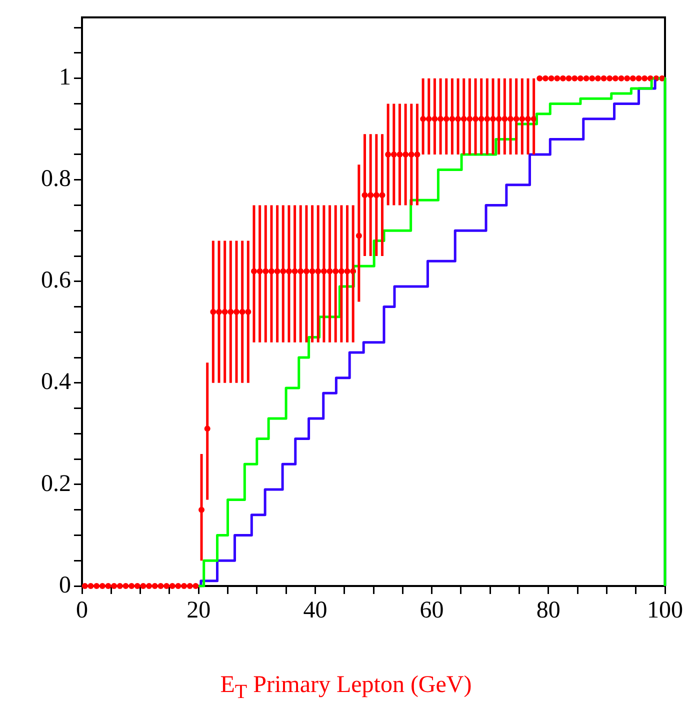  What do you see at coordinates (432, 611) in the screenshot?
I see `x-tick-label: 60` at bounding box center [432, 611].